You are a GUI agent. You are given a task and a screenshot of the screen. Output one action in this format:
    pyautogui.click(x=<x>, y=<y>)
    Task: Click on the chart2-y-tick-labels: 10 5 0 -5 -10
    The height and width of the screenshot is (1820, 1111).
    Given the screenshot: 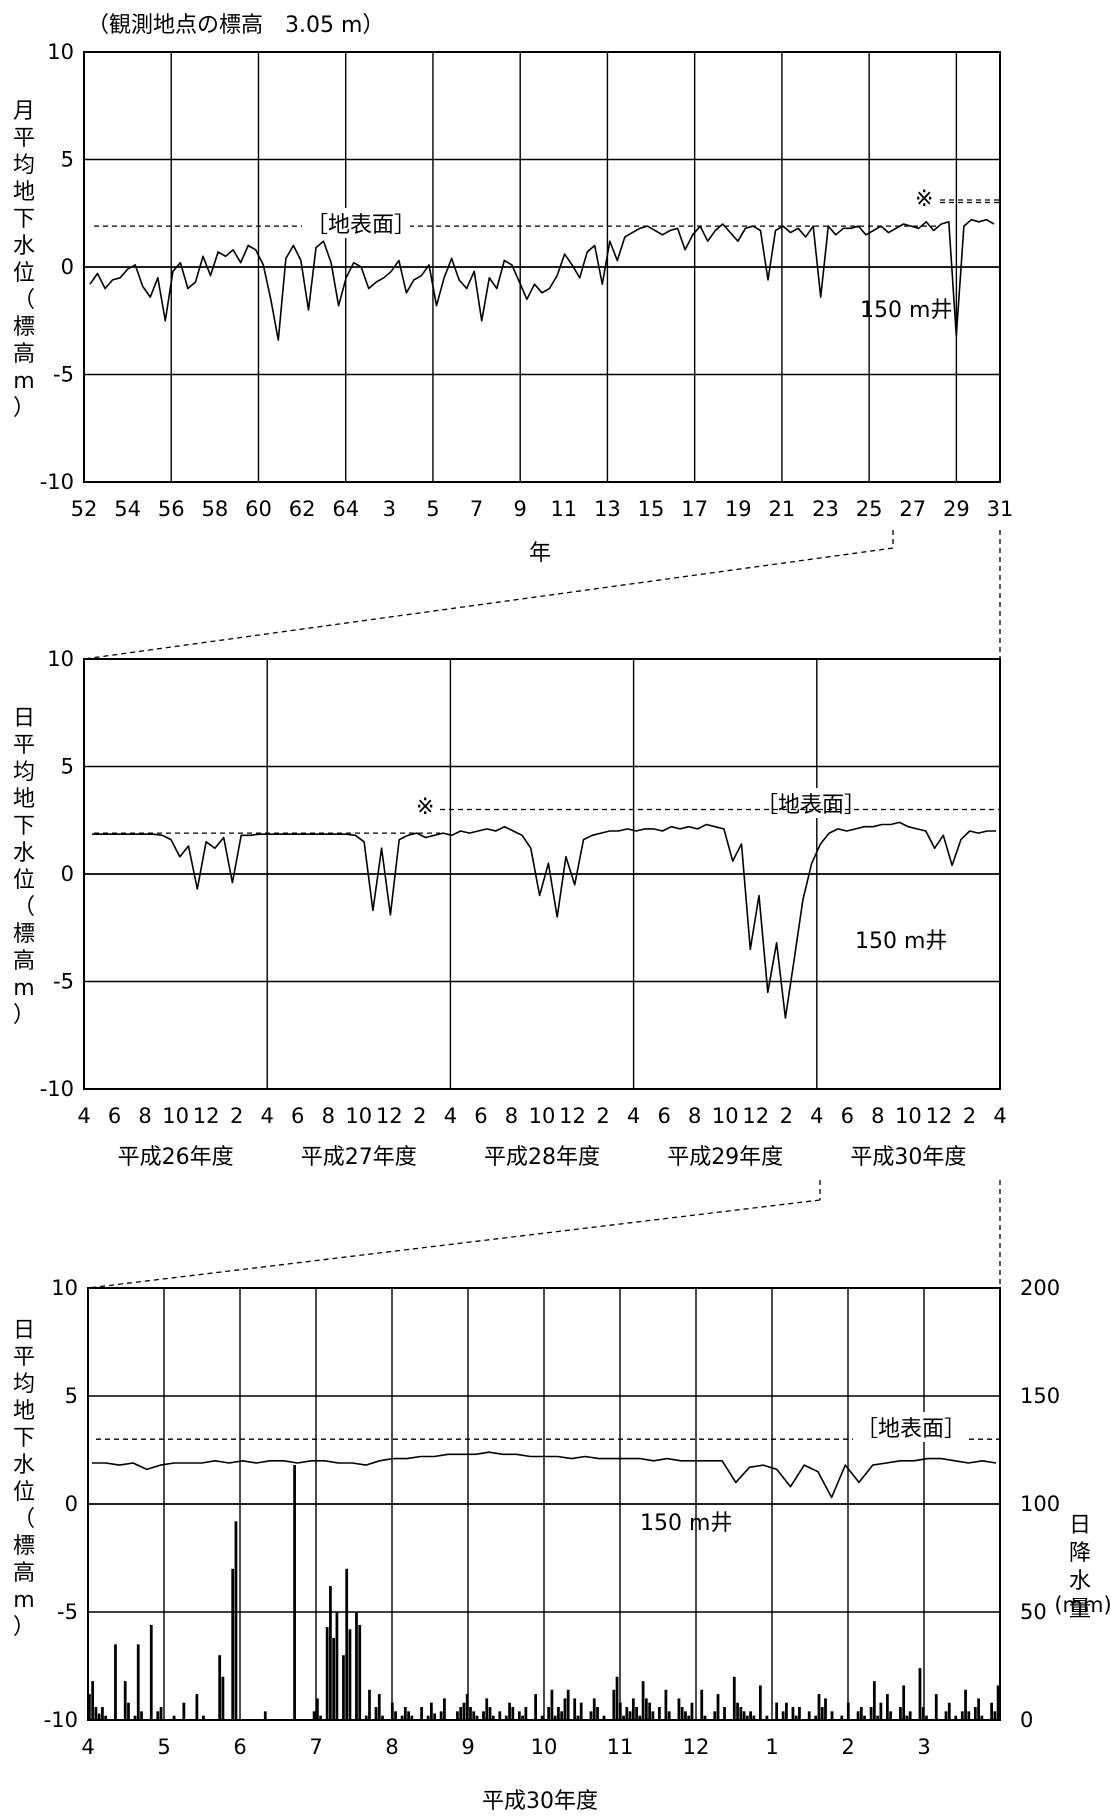 What is the action you would take?
    pyautogui.click(x=57, y=874)
    